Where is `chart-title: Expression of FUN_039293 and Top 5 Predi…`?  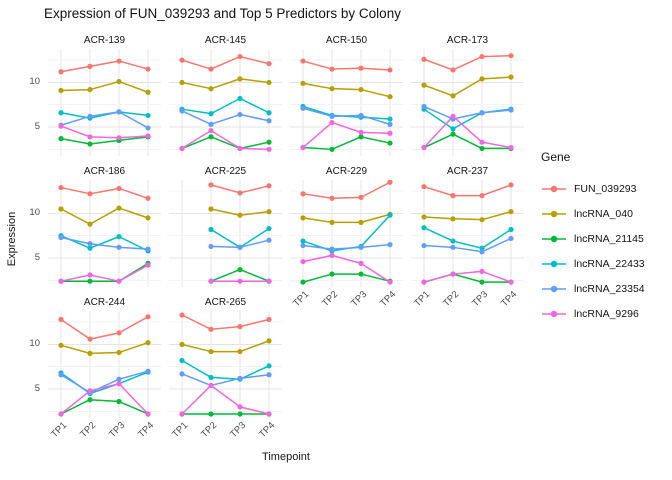
chart-title: Expression of FUN_039293 and Top 5 Predi… is located at coordinates (222, 13).